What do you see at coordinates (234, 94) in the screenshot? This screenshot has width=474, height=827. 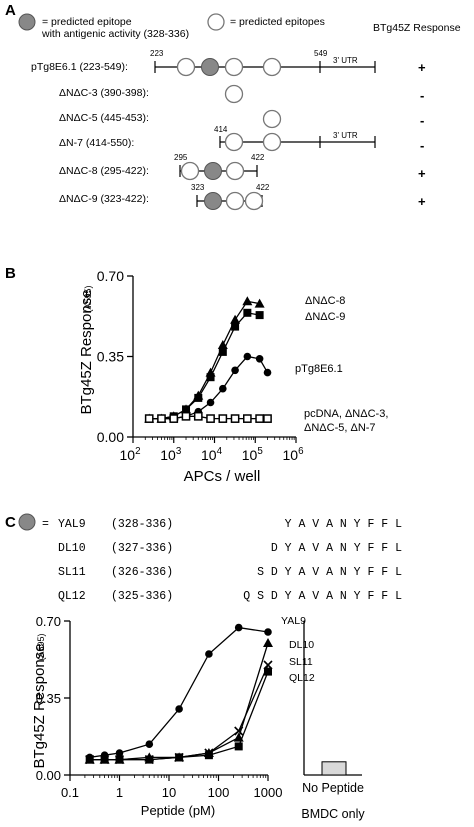 I see `construct-diagram-dndc3` at bounding box center [234, 94].